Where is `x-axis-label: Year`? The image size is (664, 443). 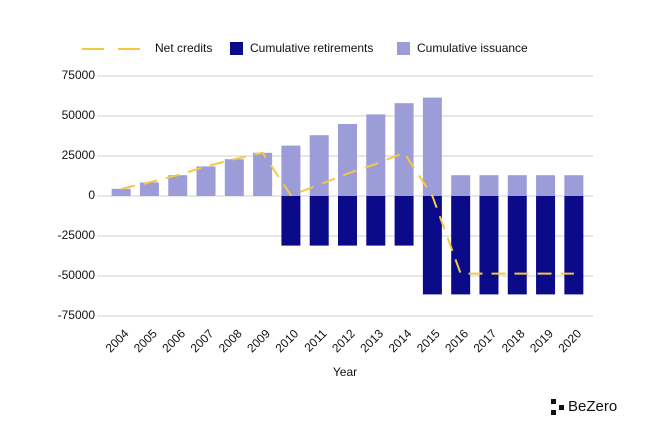
x-axis-label: Year is located at coordinates (345, 372).